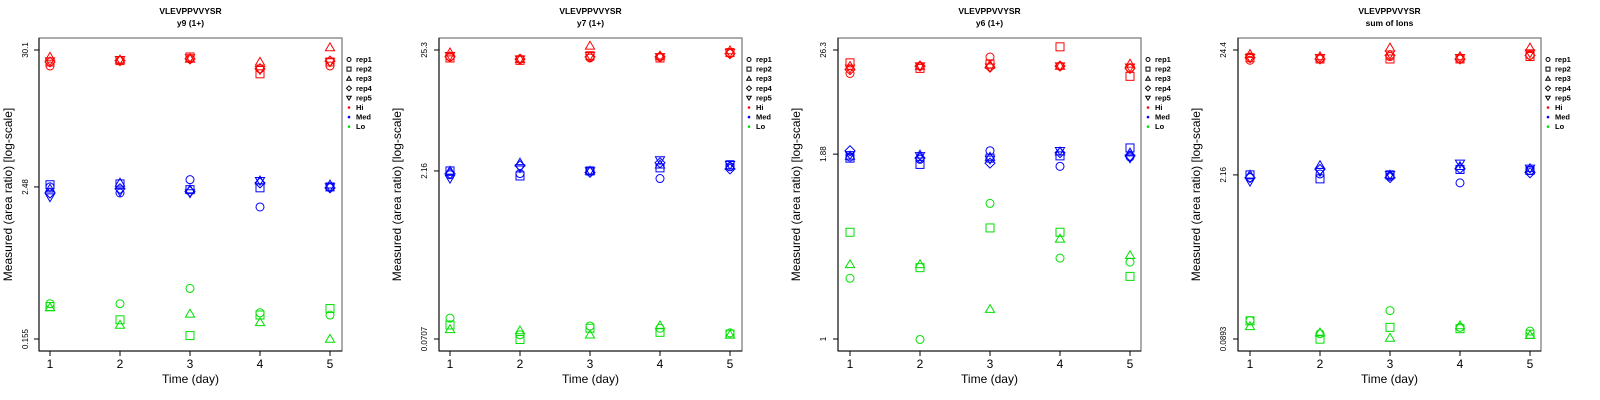 Image resolution: width=1600 pixels, height=400 pixels. I want to click on x-axis-label: Time (day), so click(989, 379).